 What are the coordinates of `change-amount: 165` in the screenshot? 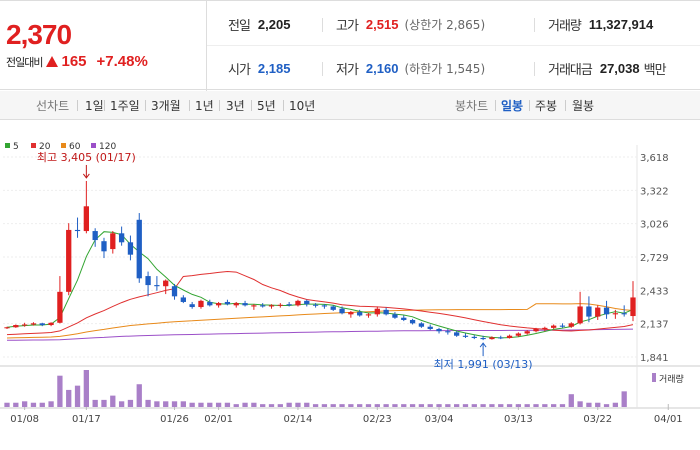 It's located at (74, 61).